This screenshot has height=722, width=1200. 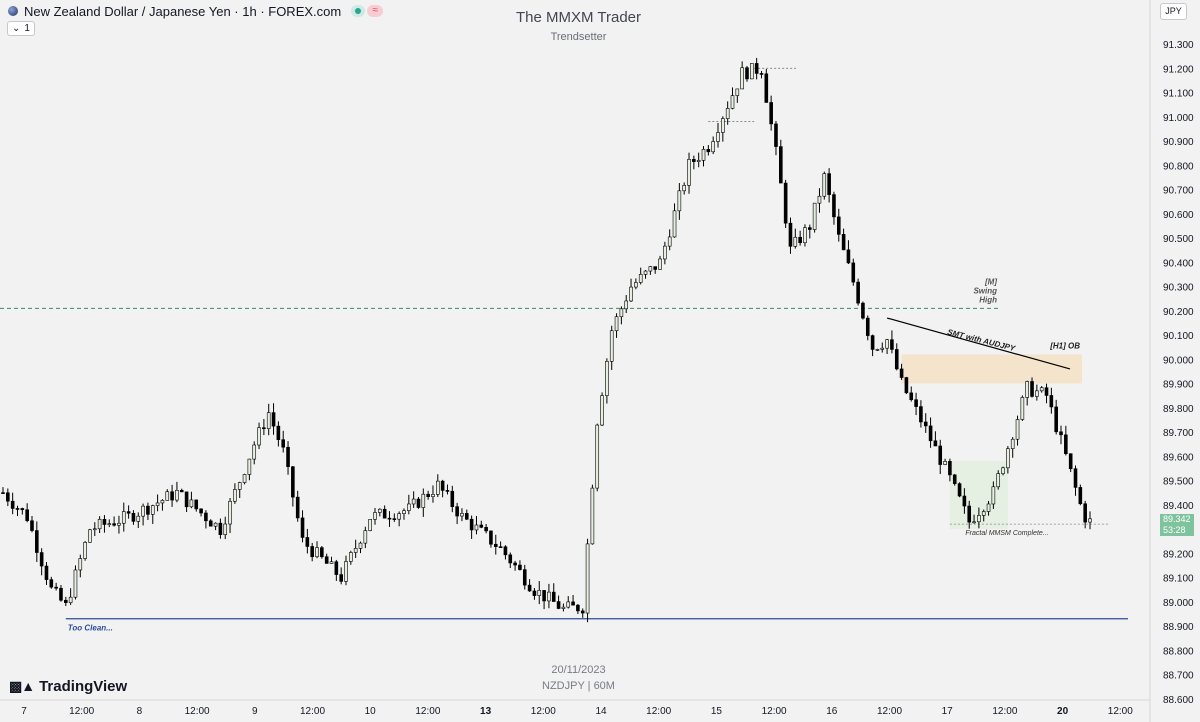 What do you see at coordinates (601, 711) in the screenshot?
I see `x-tick-label: 14` at bounding box center [601, 711].